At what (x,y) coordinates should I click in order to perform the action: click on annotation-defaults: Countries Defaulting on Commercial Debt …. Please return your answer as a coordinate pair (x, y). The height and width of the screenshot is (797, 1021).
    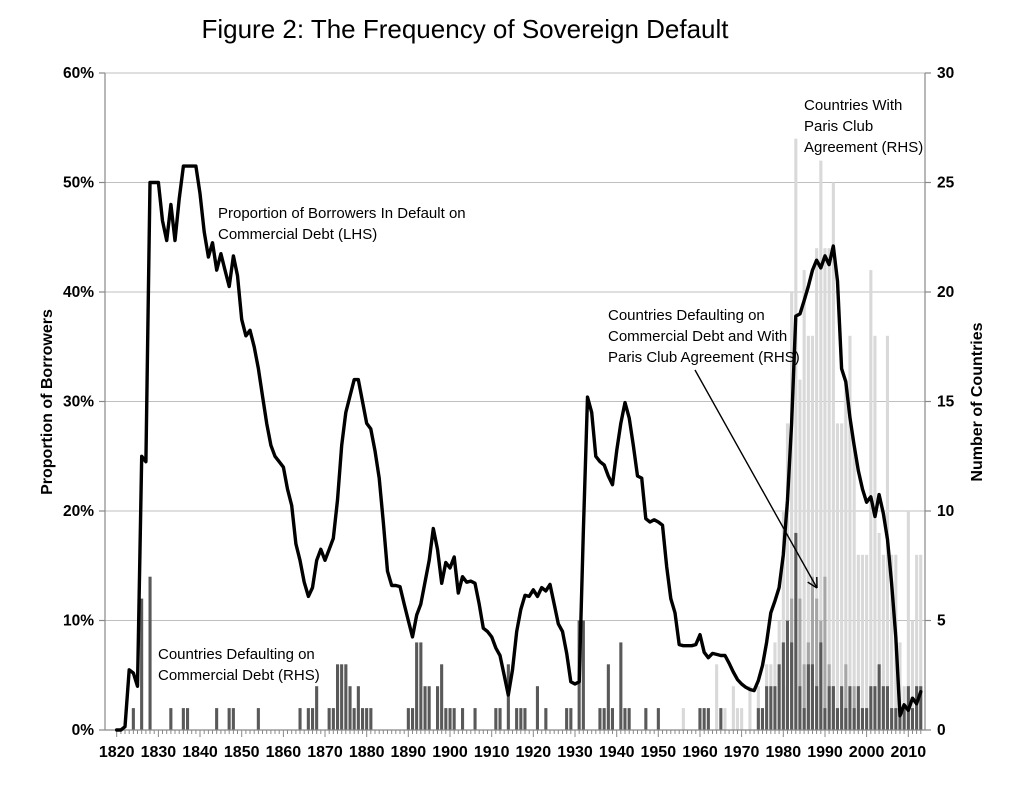
    Looking at the image, I should click on (239, 665).